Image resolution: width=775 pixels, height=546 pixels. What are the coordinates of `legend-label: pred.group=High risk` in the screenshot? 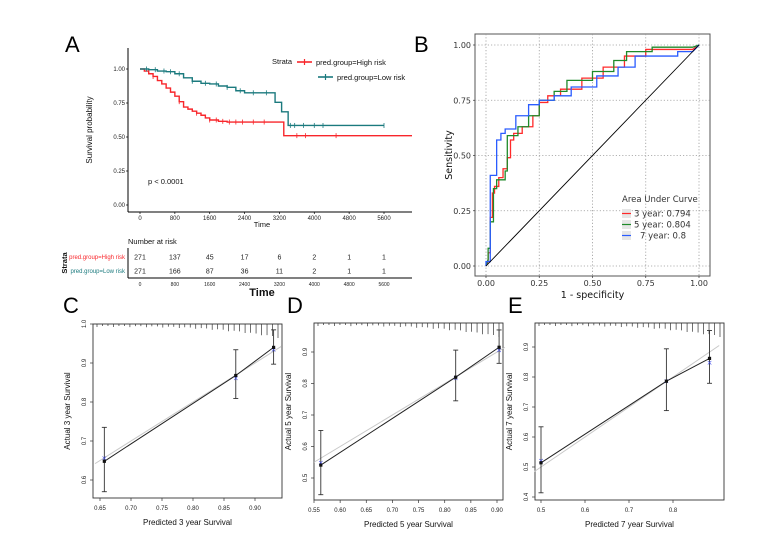 It's located at (351, 62).